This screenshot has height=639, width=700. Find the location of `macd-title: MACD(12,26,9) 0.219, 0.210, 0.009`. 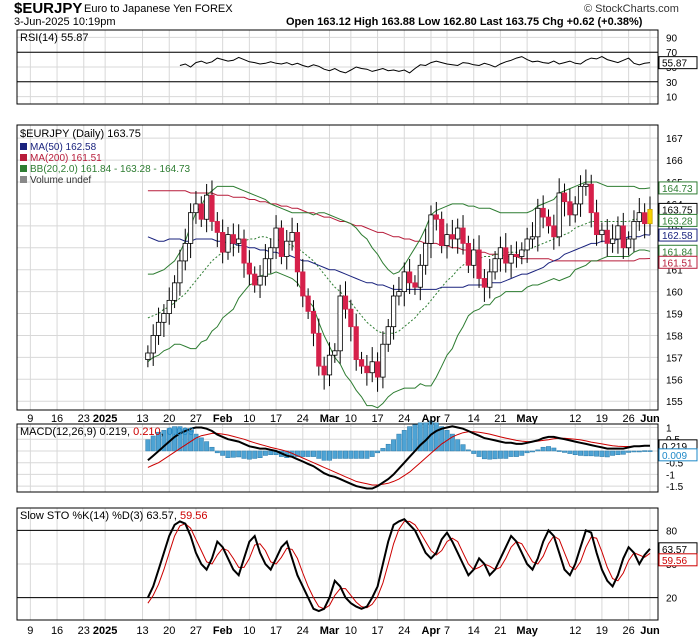

macd-title: MACD(12,26,9) 0.219, 0.210, 0.009 is located at coordinates (107, 432).